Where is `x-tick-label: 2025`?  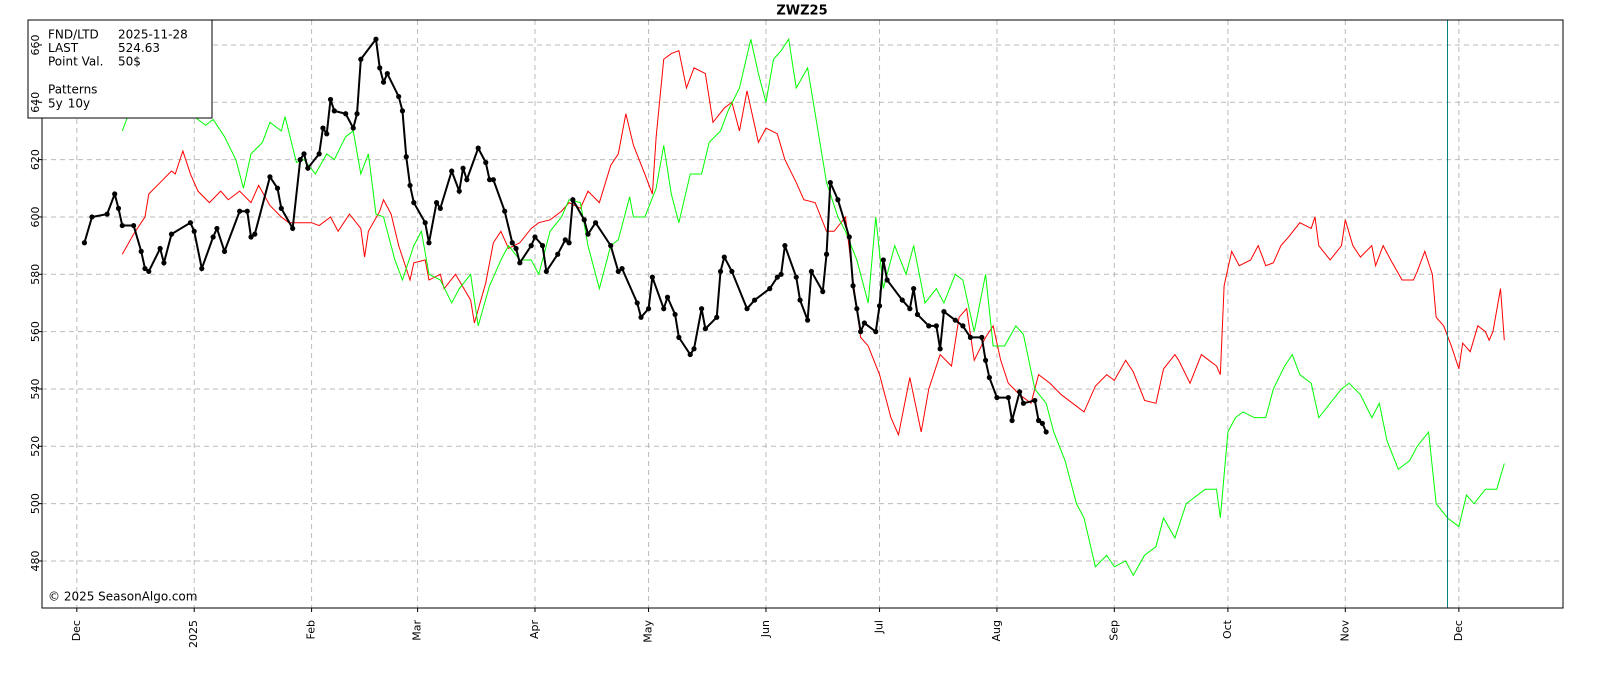 x-tick-label: 2025 is located at coordinates (193, 634).